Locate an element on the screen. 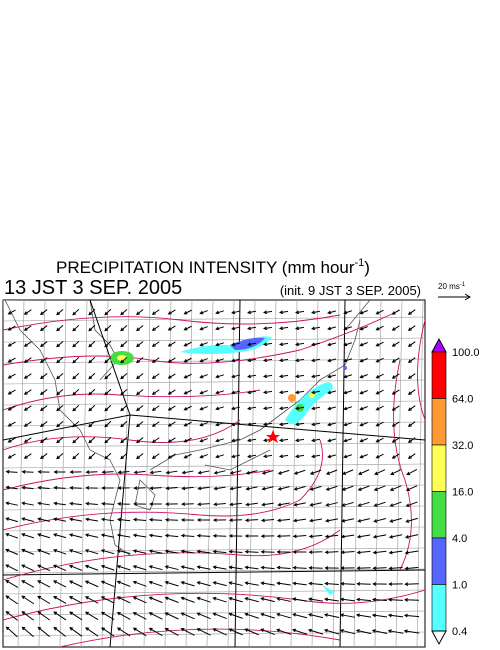 The image size is (500, 650). title-sup: -1 is located at coordinates (360, 263).